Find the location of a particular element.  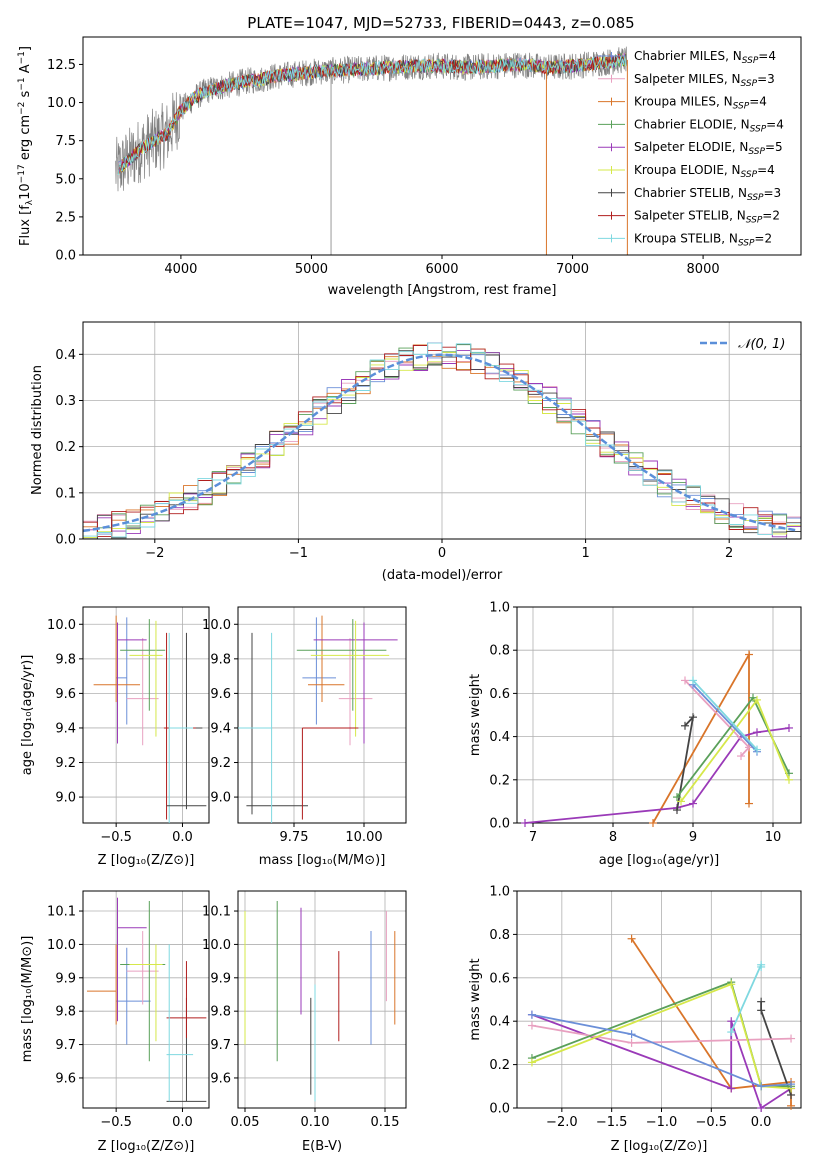

x-tick-label: 8000 is located at coordinates (703, 269).